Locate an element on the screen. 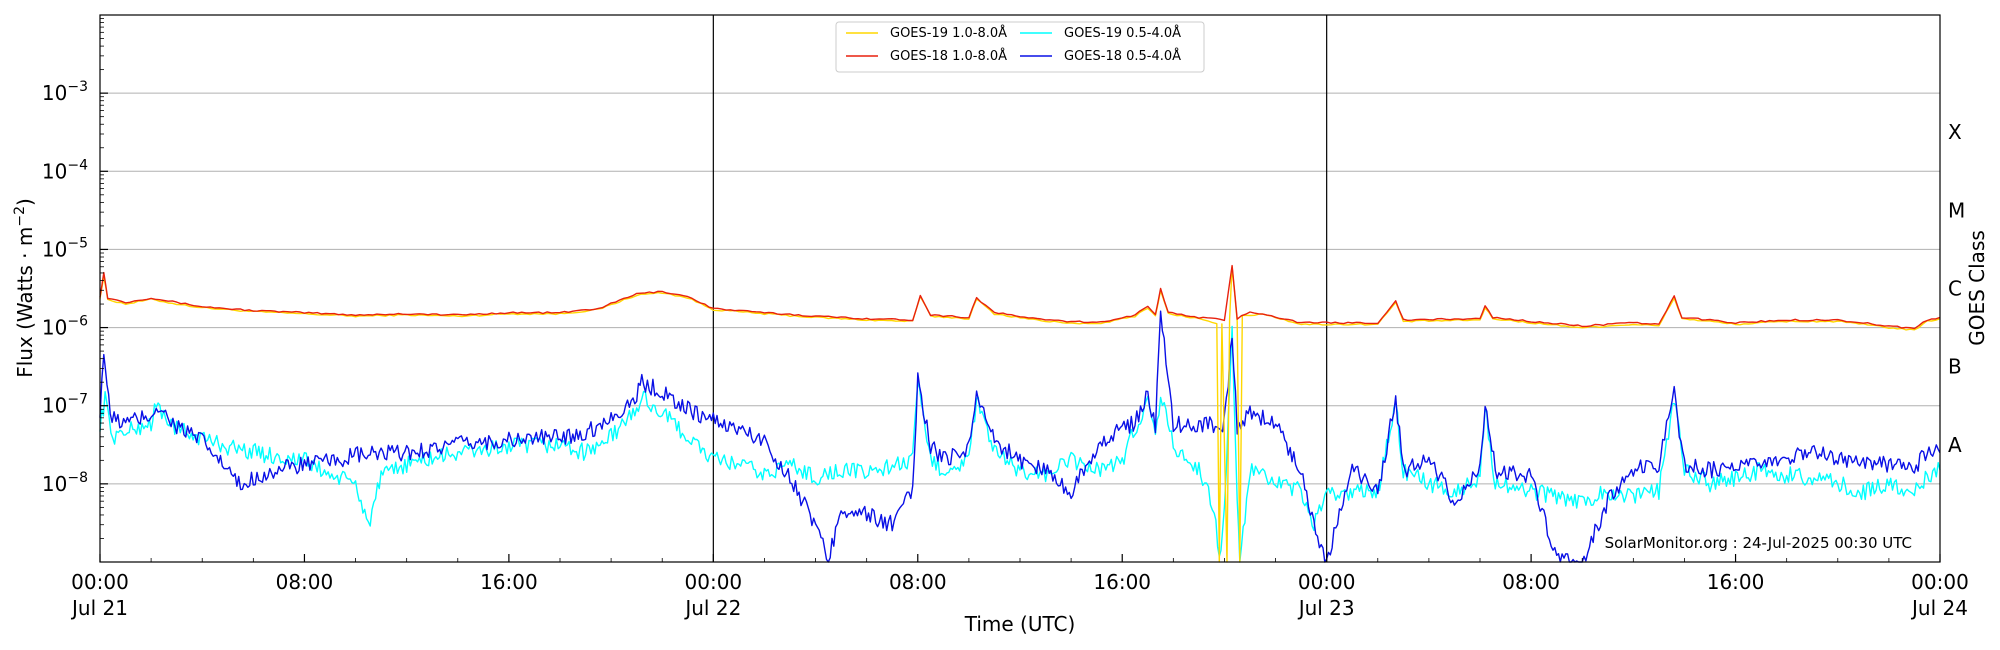  x-tick-date-0: Jul 21 is located at coordinates (99, 608).